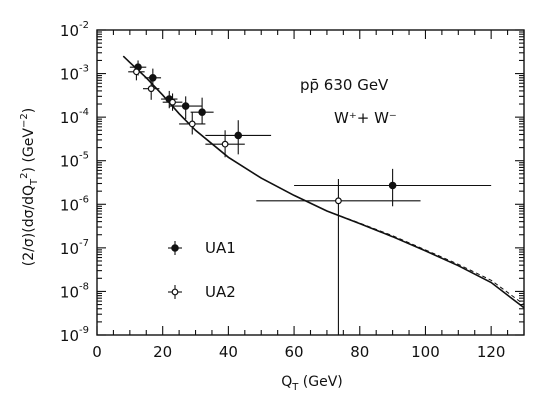 The image size is (545, 405). Describe the element at coordinates (365, 118) in the screenshot. I see `process-final-state-label: W⁺+ W⁻` at that location.